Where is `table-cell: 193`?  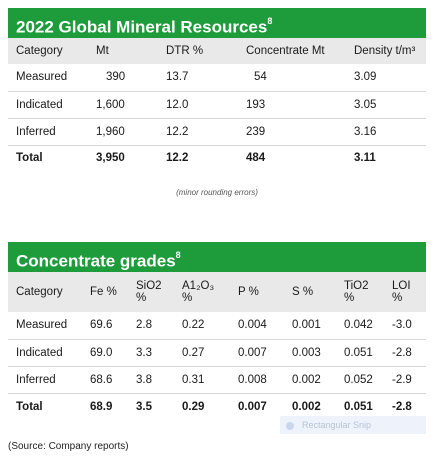
table-cell: 193 is located at coordinates (292, 105).